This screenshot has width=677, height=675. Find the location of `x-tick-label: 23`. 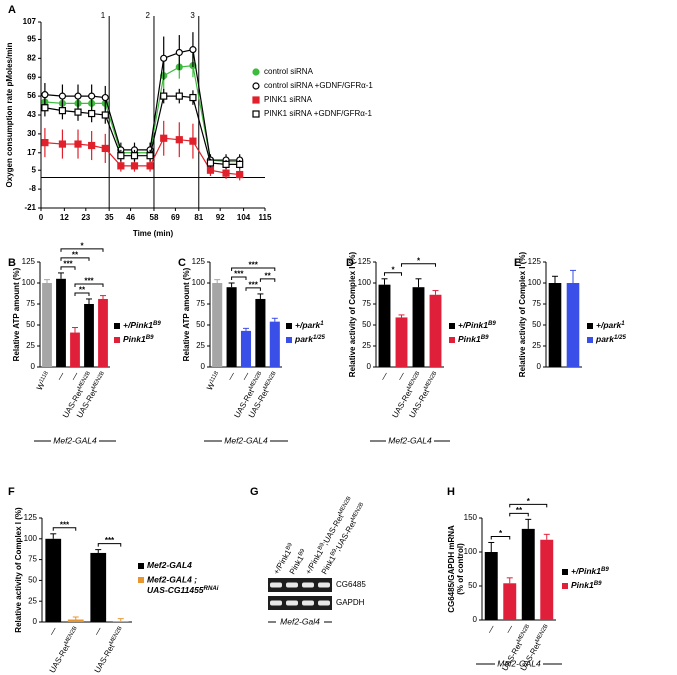

x-tick-label: 23 is located at coordinates (85, 217).